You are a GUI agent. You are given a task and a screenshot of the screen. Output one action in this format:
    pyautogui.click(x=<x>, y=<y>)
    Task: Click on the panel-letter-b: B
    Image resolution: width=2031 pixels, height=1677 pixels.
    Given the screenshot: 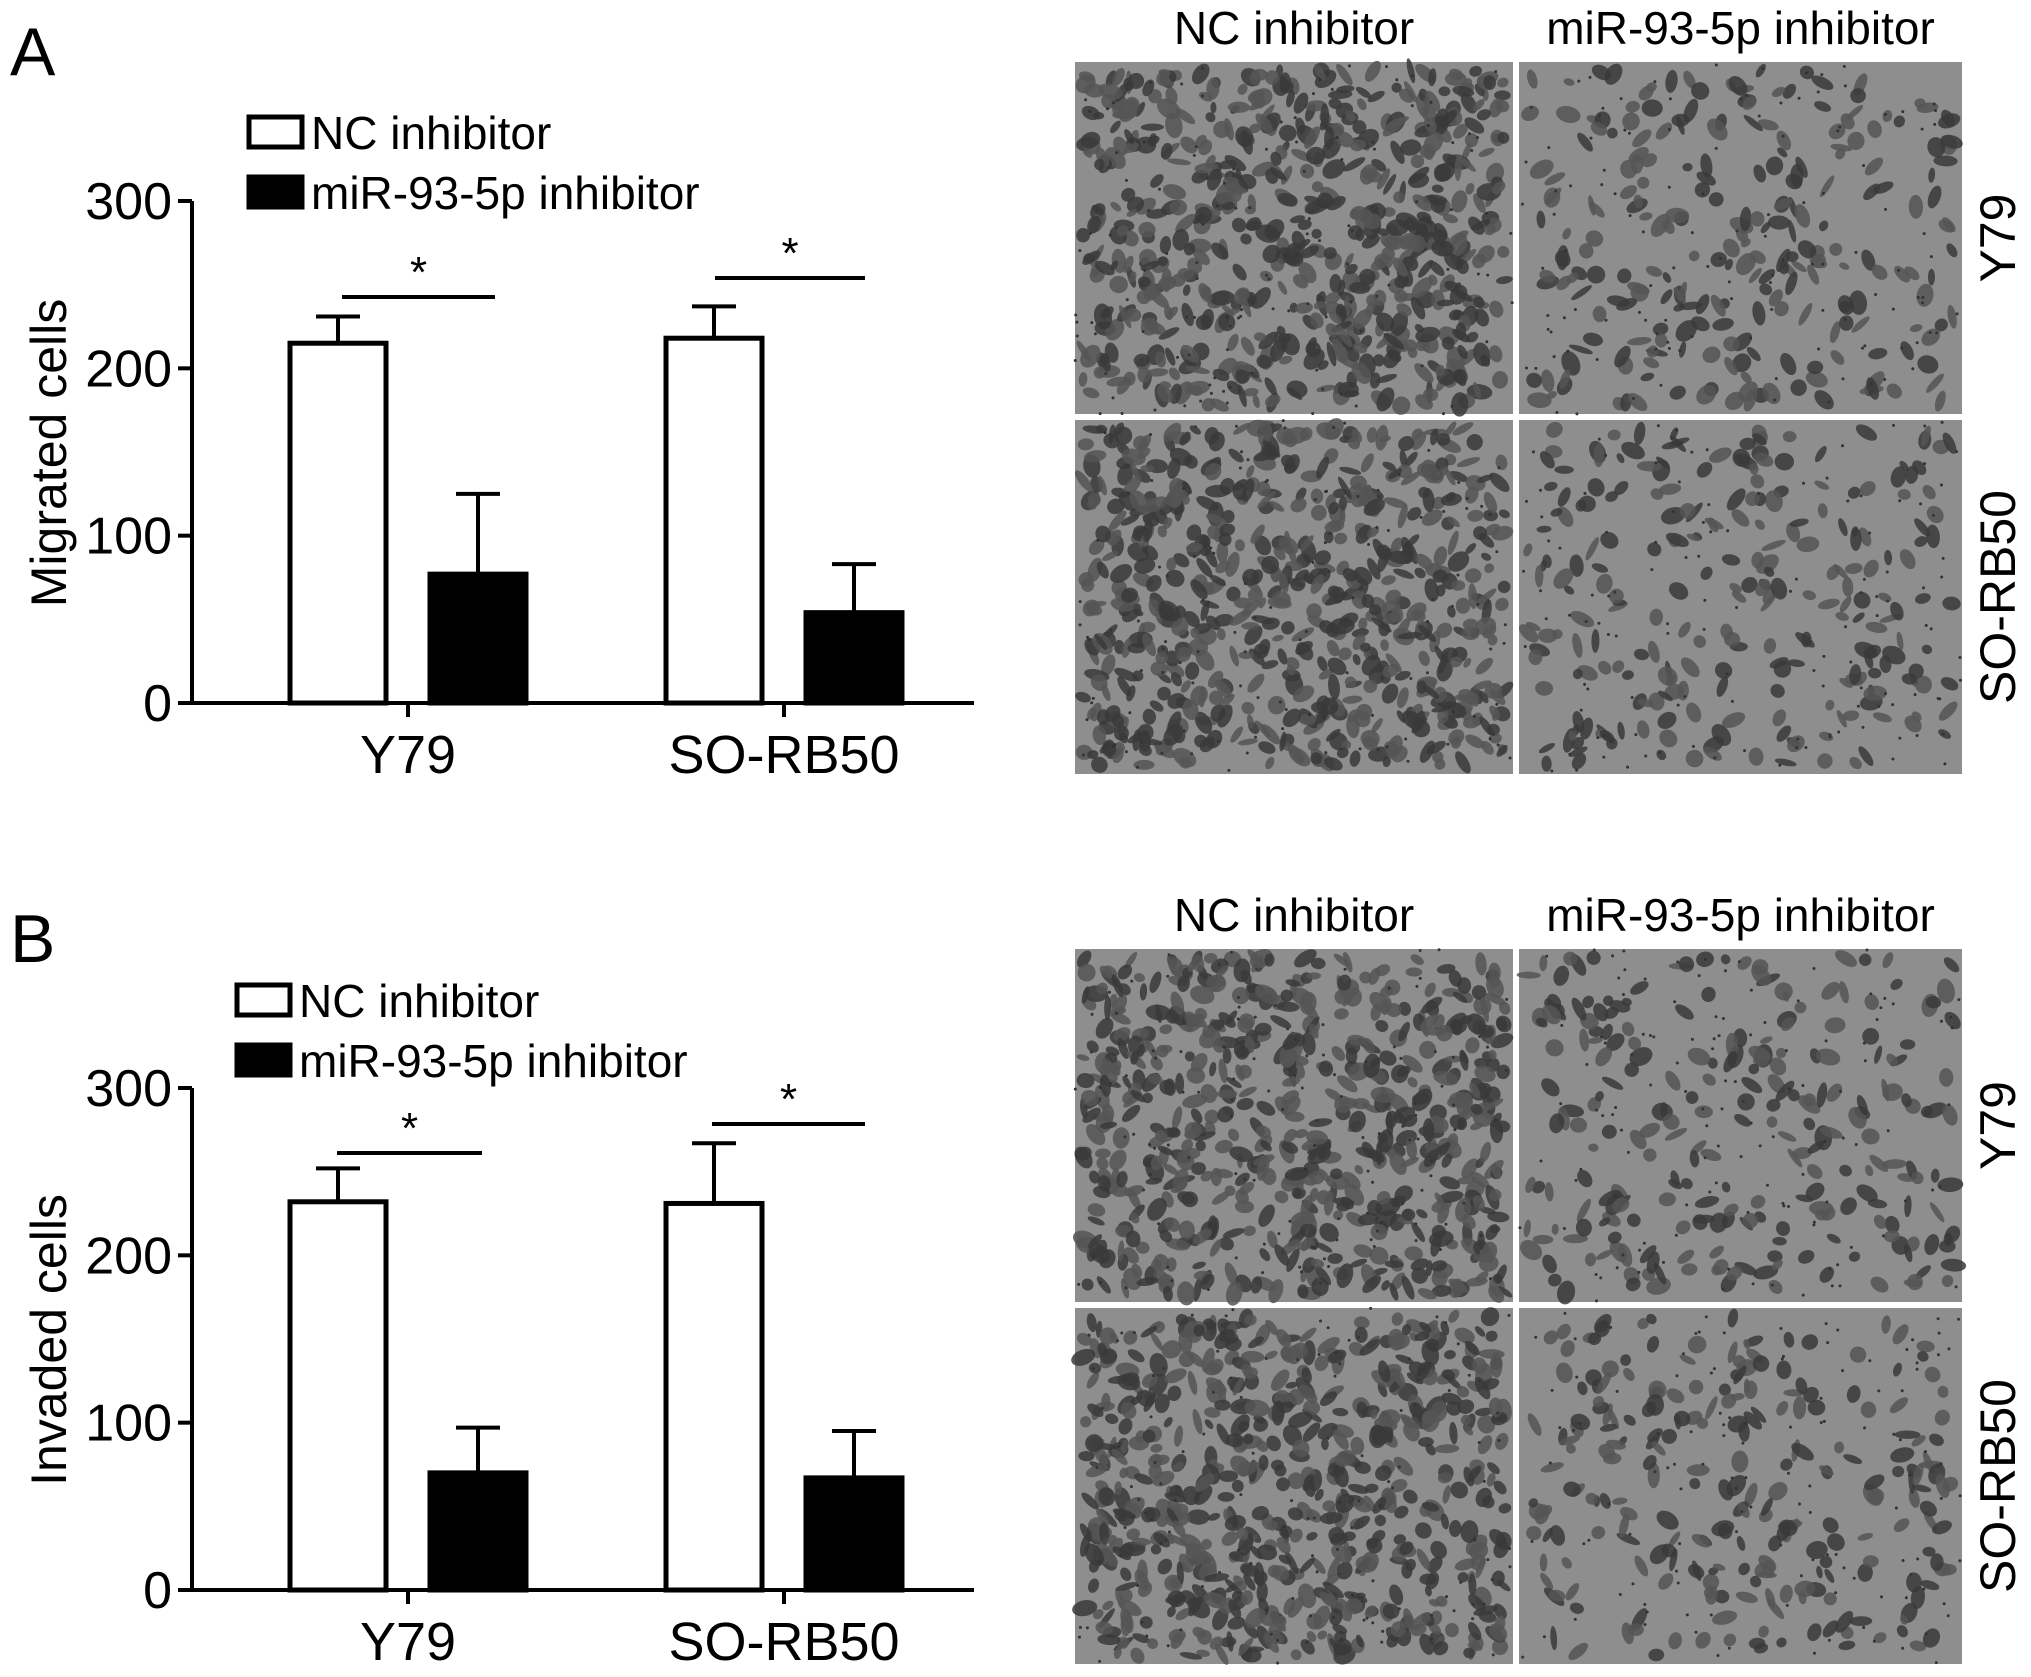 What is the action you would take?
    pyautogui.click(x=32, y=939)
    